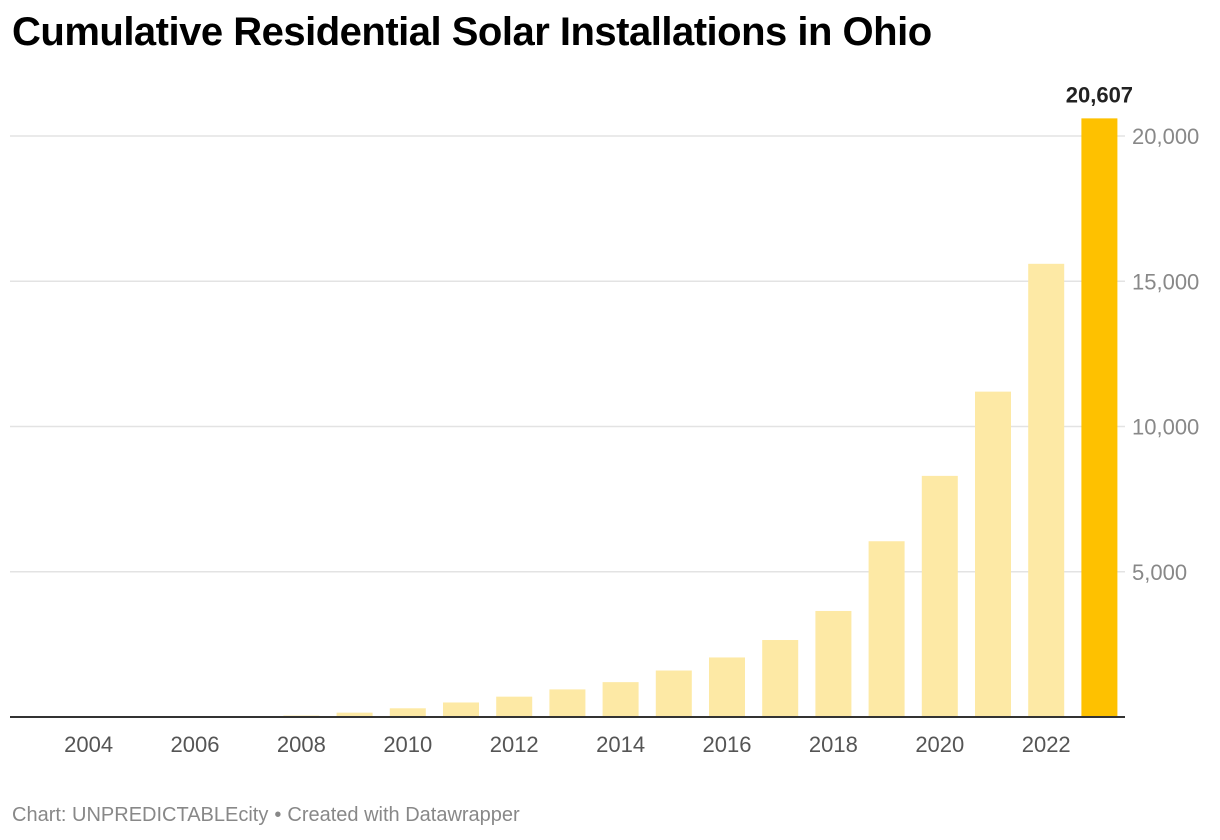 The height and width of the screenshot is (840, 1220). What do you see at coordinates (1159, 572) in the screenshot?
I see `y-tick-label: 5,000` at bounding box center [1159, 572].